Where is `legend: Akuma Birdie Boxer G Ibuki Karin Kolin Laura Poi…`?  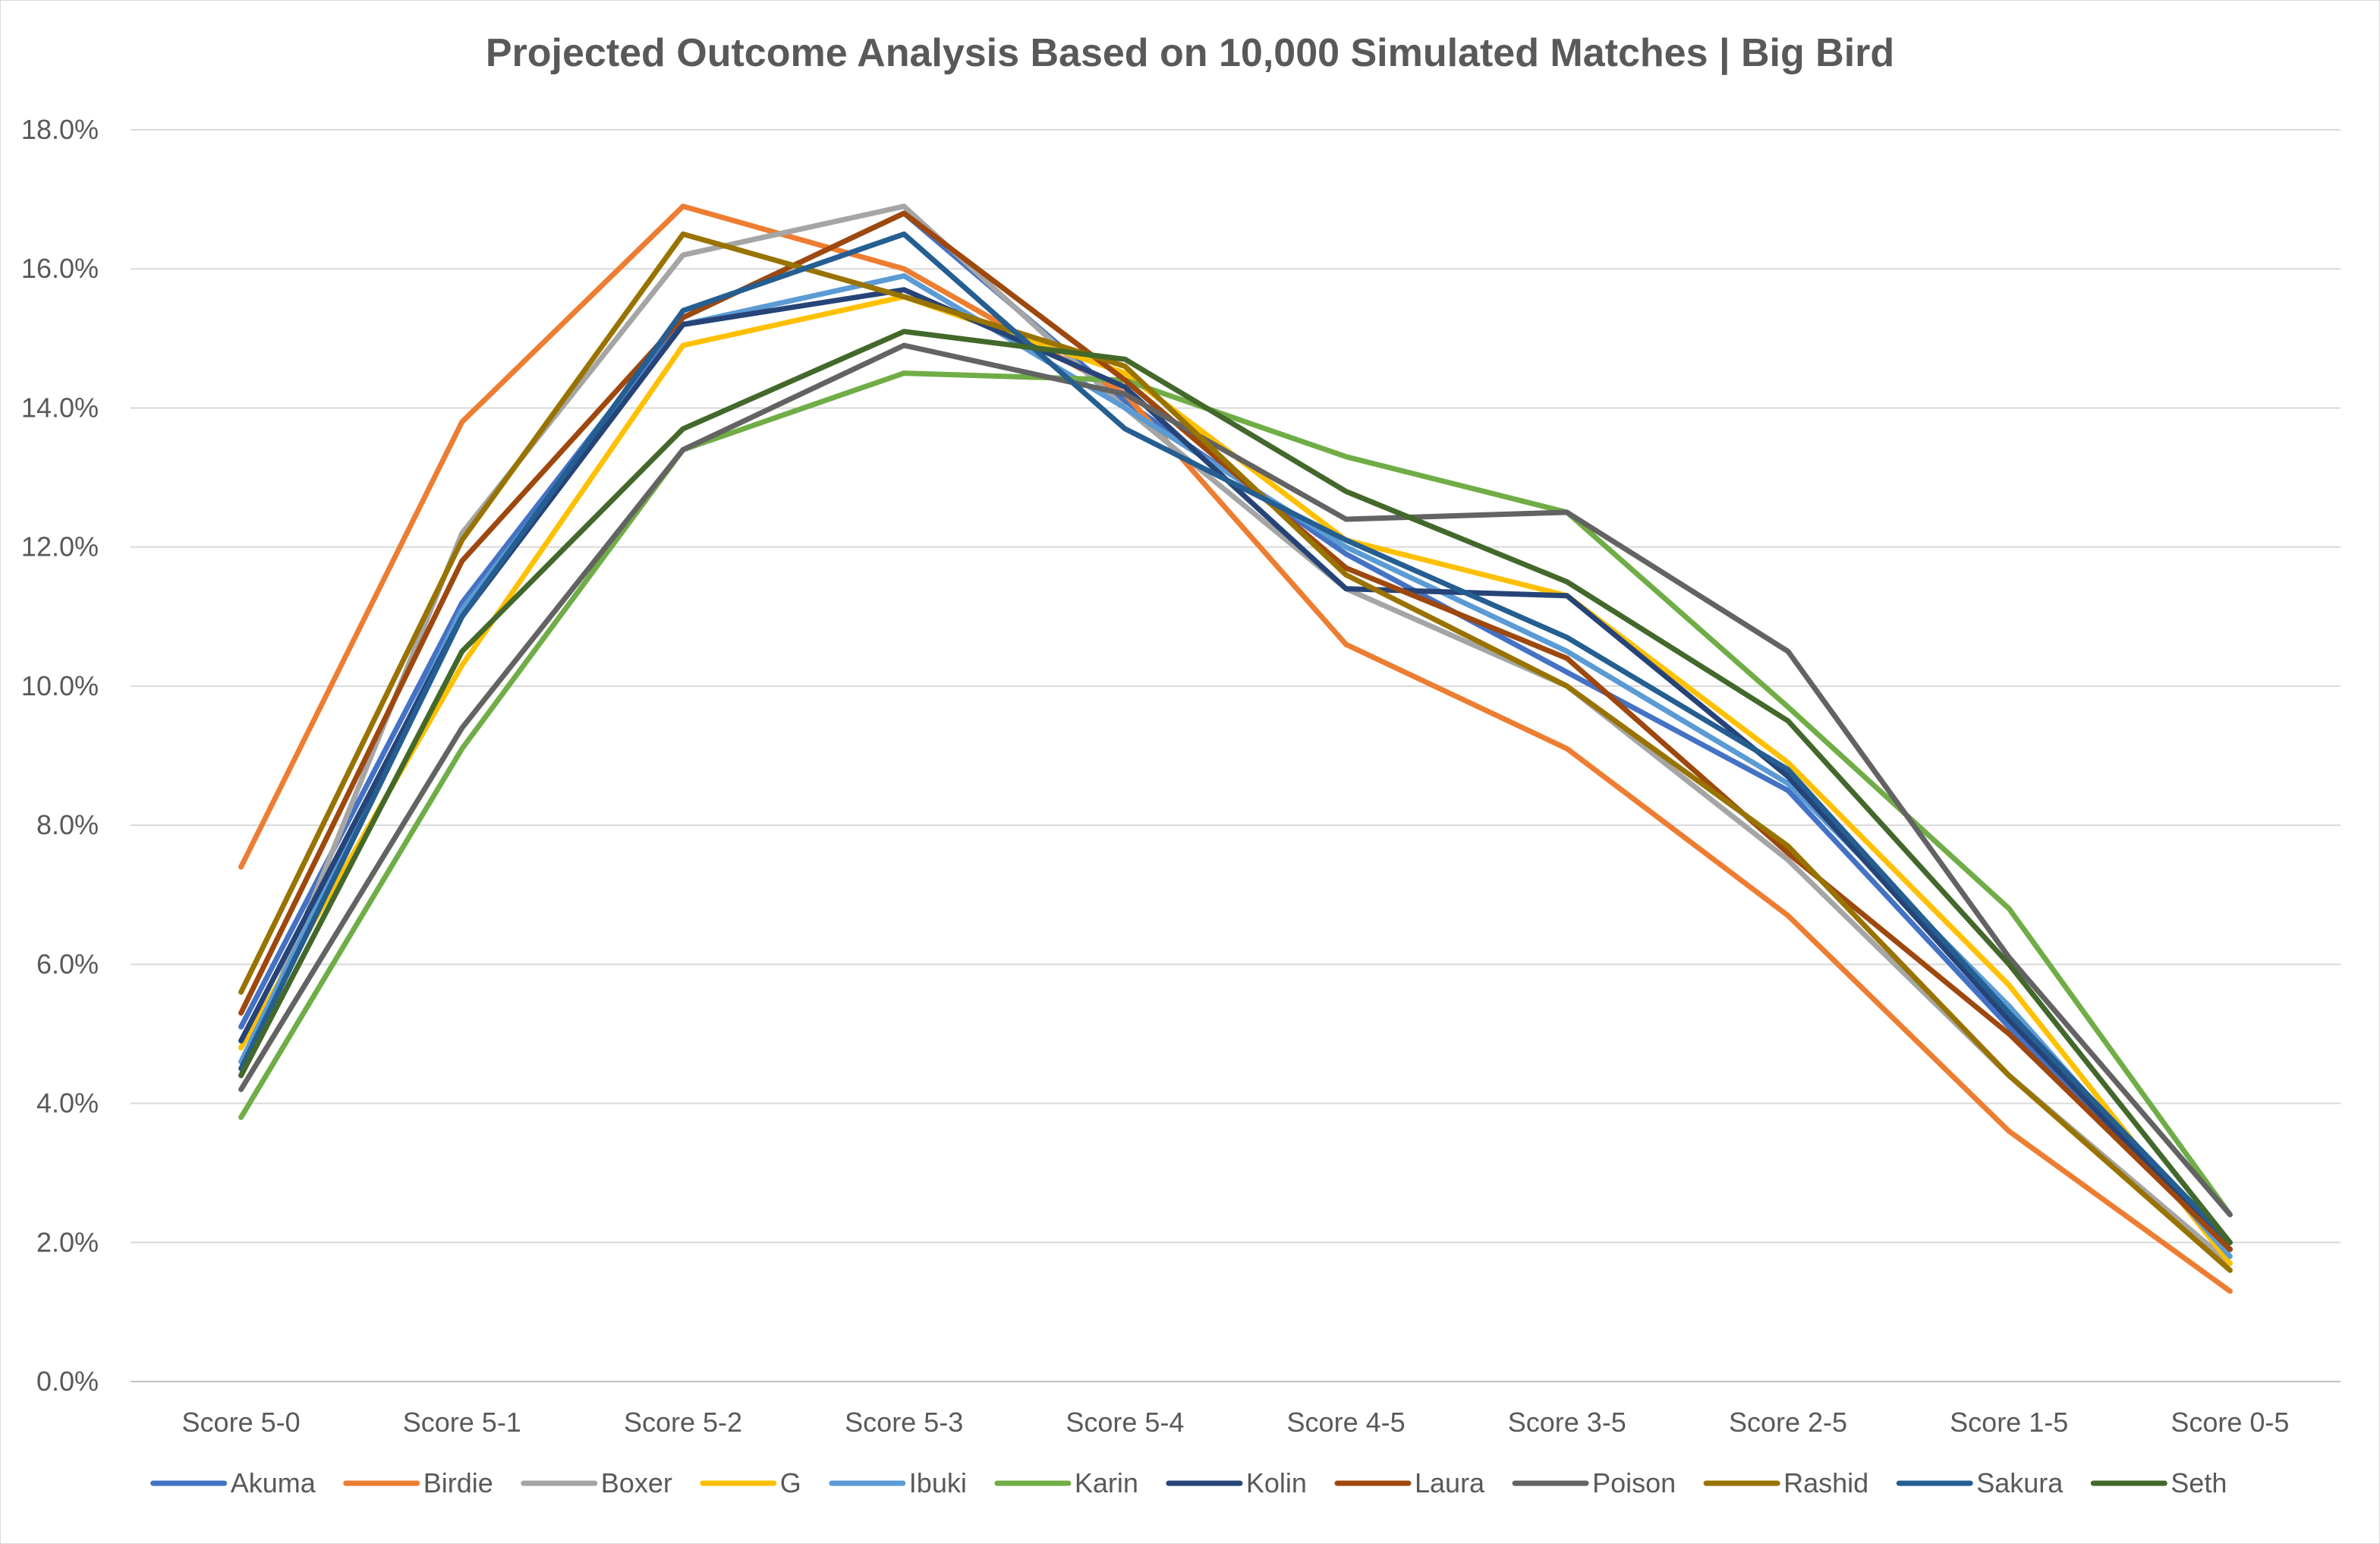
legend: Akuma Birdie Boxer G Ibuki Karin Kolin Laura Poi… is located at coordinates (1188, 1482).